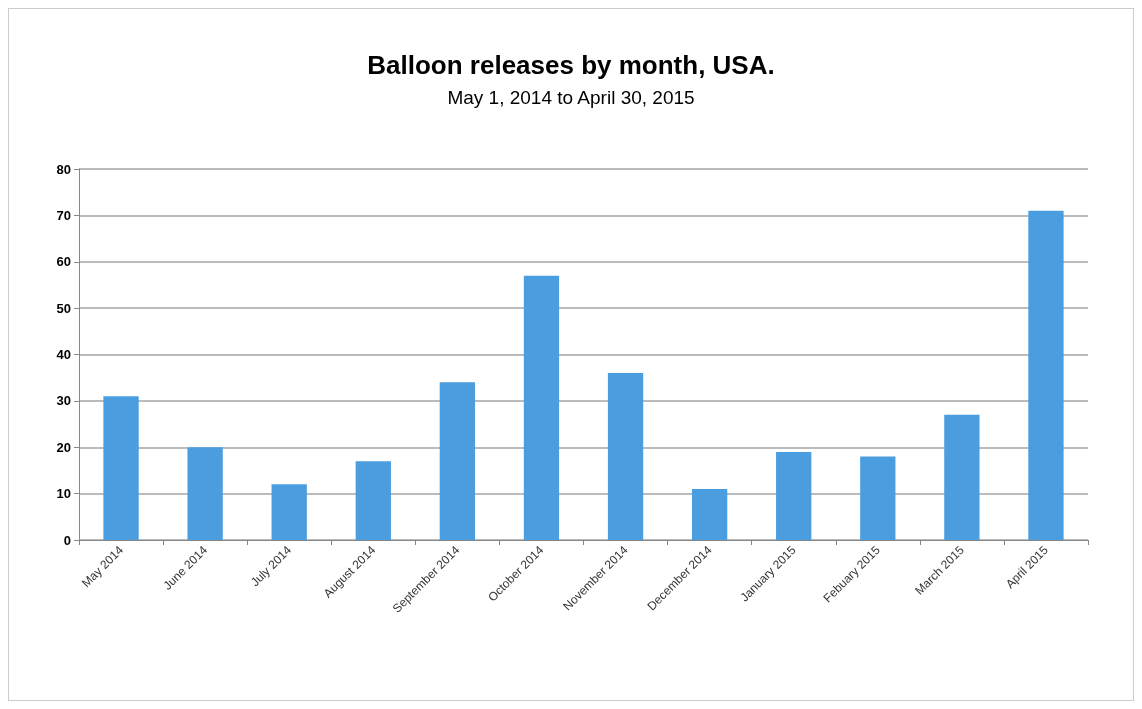  What do you see at coordinates (571, 97) in the screenshot?
I see `chart-subtitle: May 1, 2014 to April 30, 2015` at bounding box center [571, 97].